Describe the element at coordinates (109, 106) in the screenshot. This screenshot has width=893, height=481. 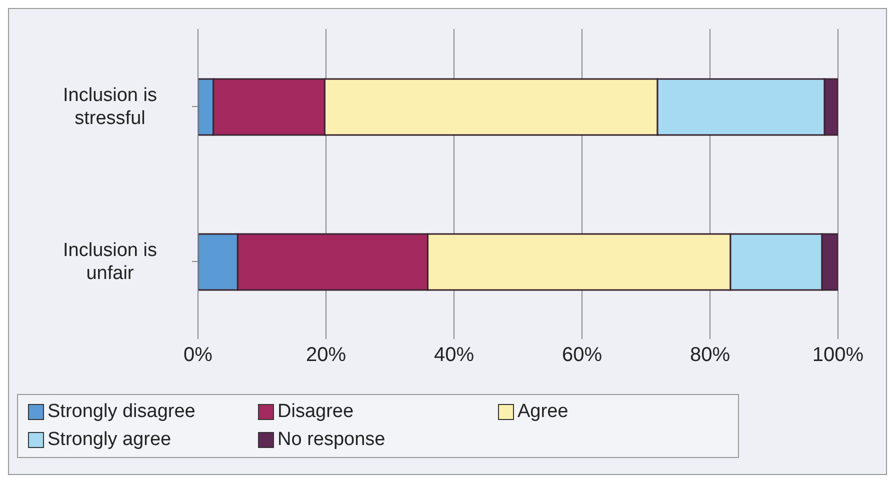
I see `y-tick-label: Inclusion is stressful` at that location.